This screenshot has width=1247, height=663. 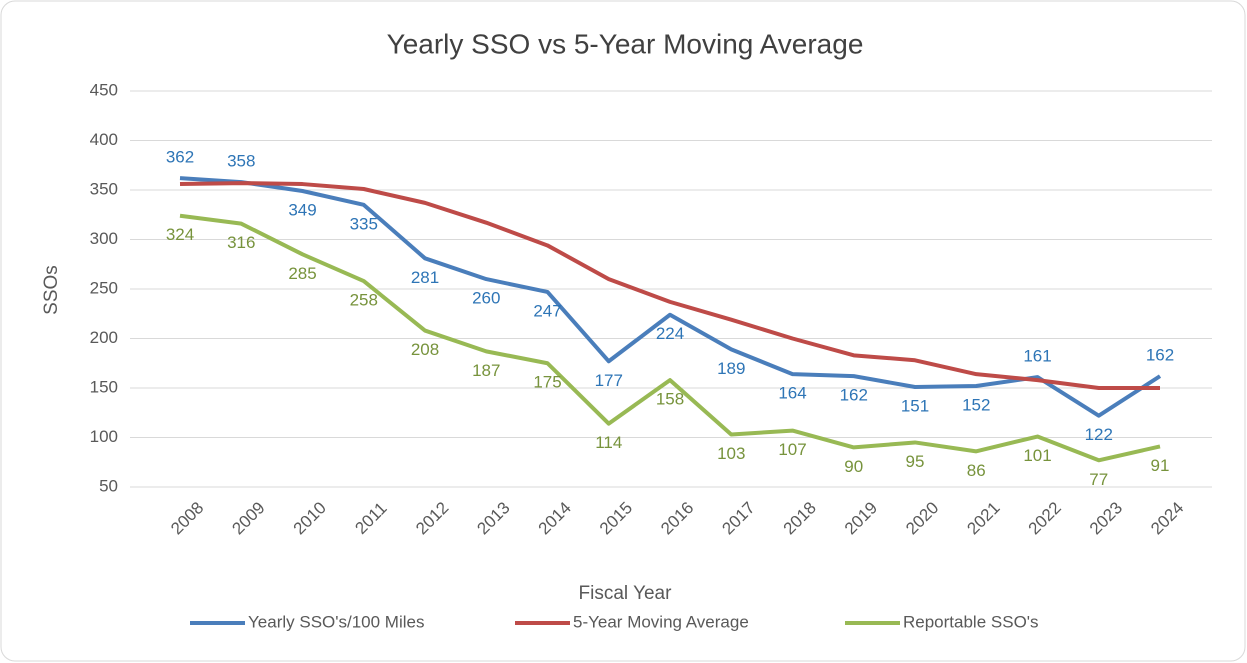 What do you see at coordinates (547, 310) in the screenshot?
I see `data-label: 247` at bounding box center [547, 310].